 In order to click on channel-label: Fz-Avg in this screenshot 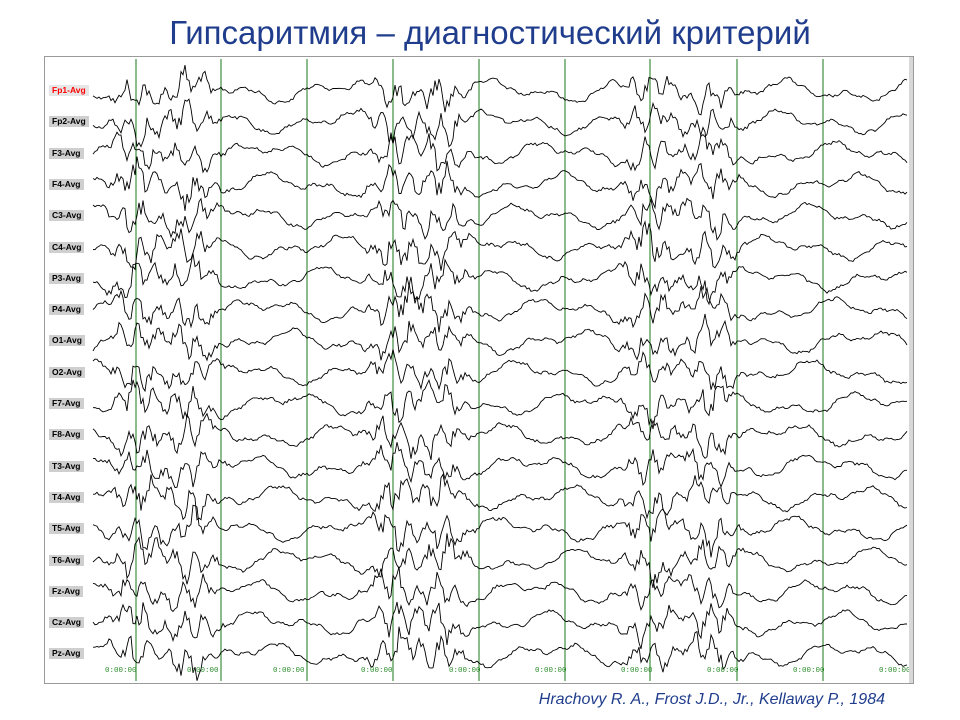, I will do `click(66, 591)`.